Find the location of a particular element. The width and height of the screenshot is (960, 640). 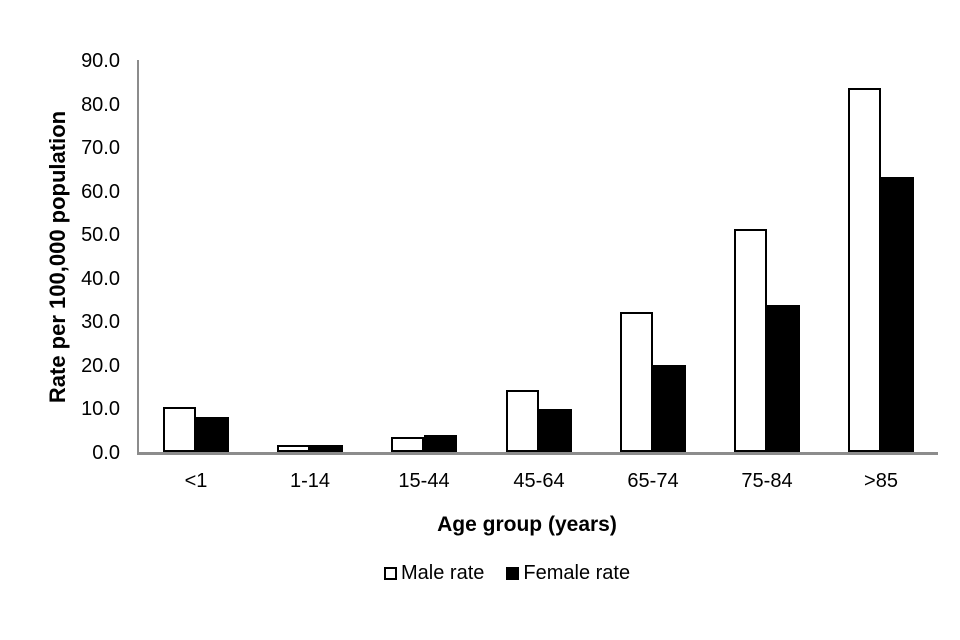

y-tick-label: 90.0 is located at coordinates (100, 61).